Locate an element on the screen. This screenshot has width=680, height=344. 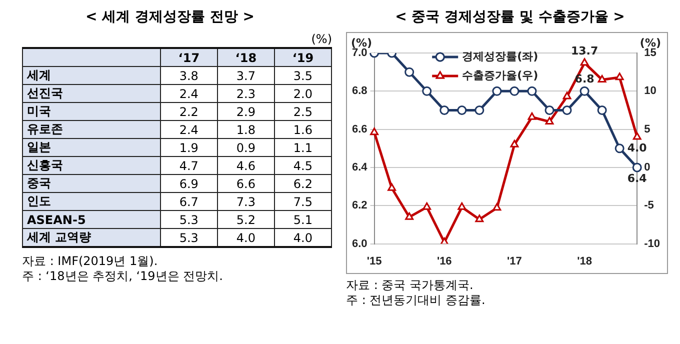
y-tick-label: 6.0 is located at coordinates (360, 244).